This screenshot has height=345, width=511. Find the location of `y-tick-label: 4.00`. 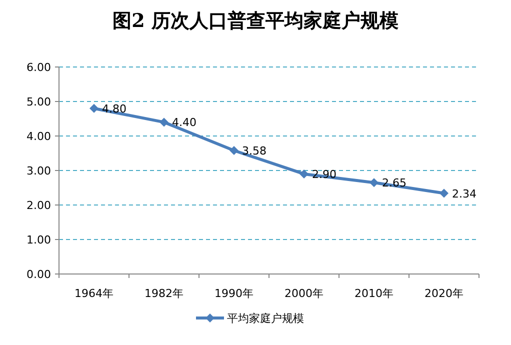

y-tick-label: 4.00 is located at coordinates (38, 136).